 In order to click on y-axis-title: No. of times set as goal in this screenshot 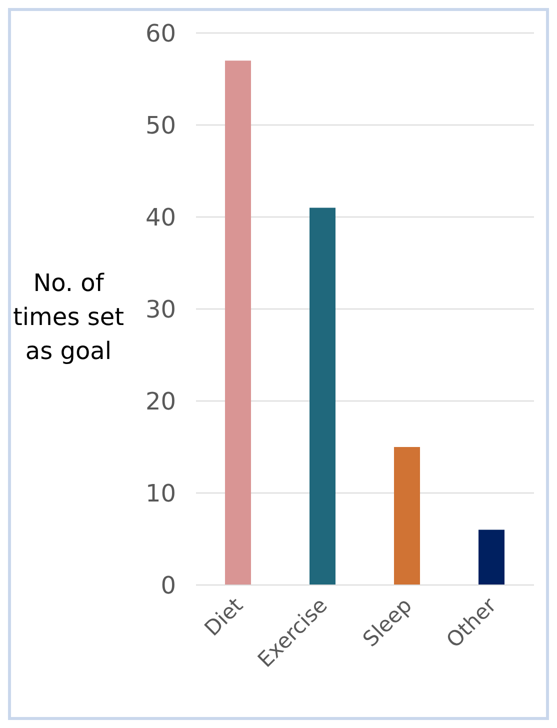, I will do `click(69, 317)`.